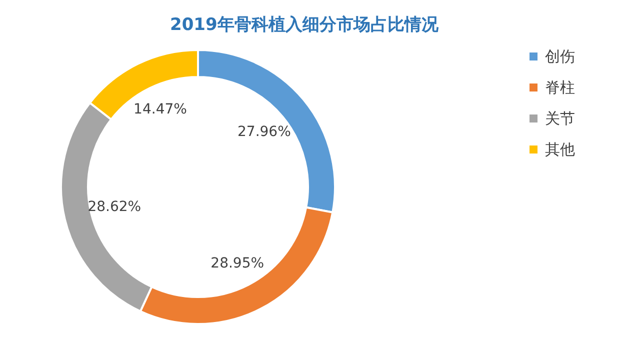 This screenshot has height=347, width=628. I want to click on data-label: 27.96%, so click(264, 132).